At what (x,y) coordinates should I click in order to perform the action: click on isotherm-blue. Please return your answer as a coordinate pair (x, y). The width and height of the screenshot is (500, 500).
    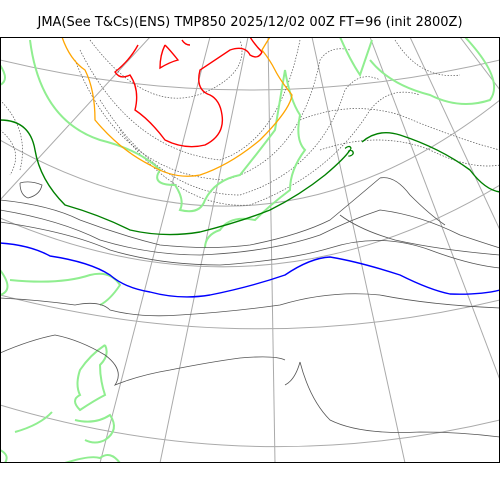
    Looking at the image, I should click on (250, 270).